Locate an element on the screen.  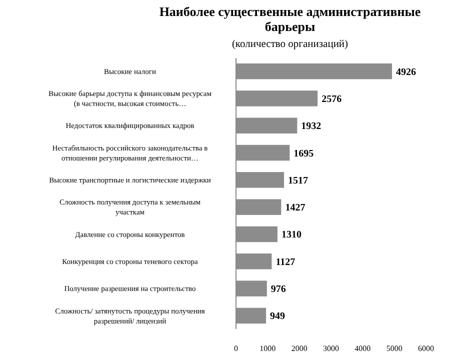
data-label: 1932 is located at coordinates (311, 126).